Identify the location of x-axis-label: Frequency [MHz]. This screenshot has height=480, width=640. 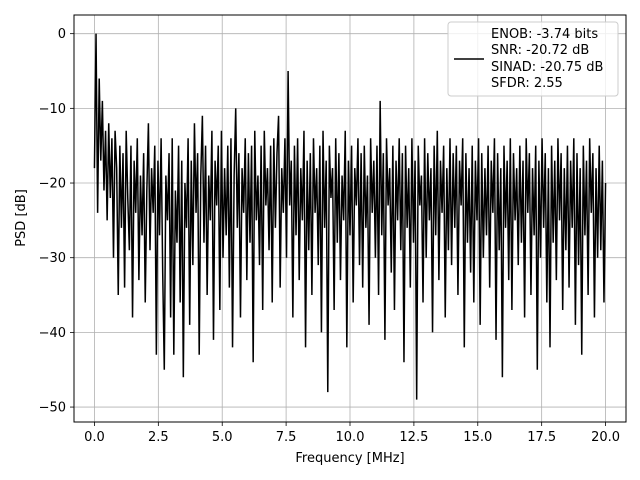
(349, 458).